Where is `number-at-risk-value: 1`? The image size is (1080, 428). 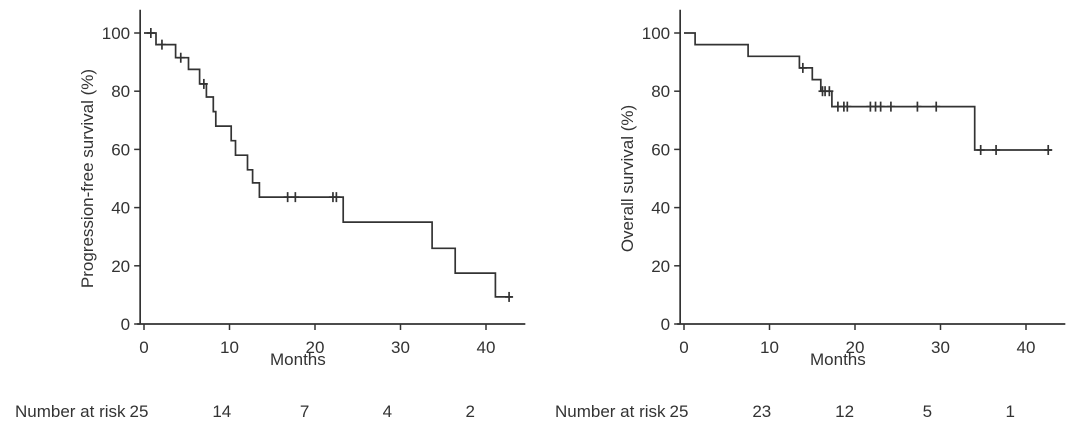 number-at-risk-value: 1 is located at coordinates (1009, 411).